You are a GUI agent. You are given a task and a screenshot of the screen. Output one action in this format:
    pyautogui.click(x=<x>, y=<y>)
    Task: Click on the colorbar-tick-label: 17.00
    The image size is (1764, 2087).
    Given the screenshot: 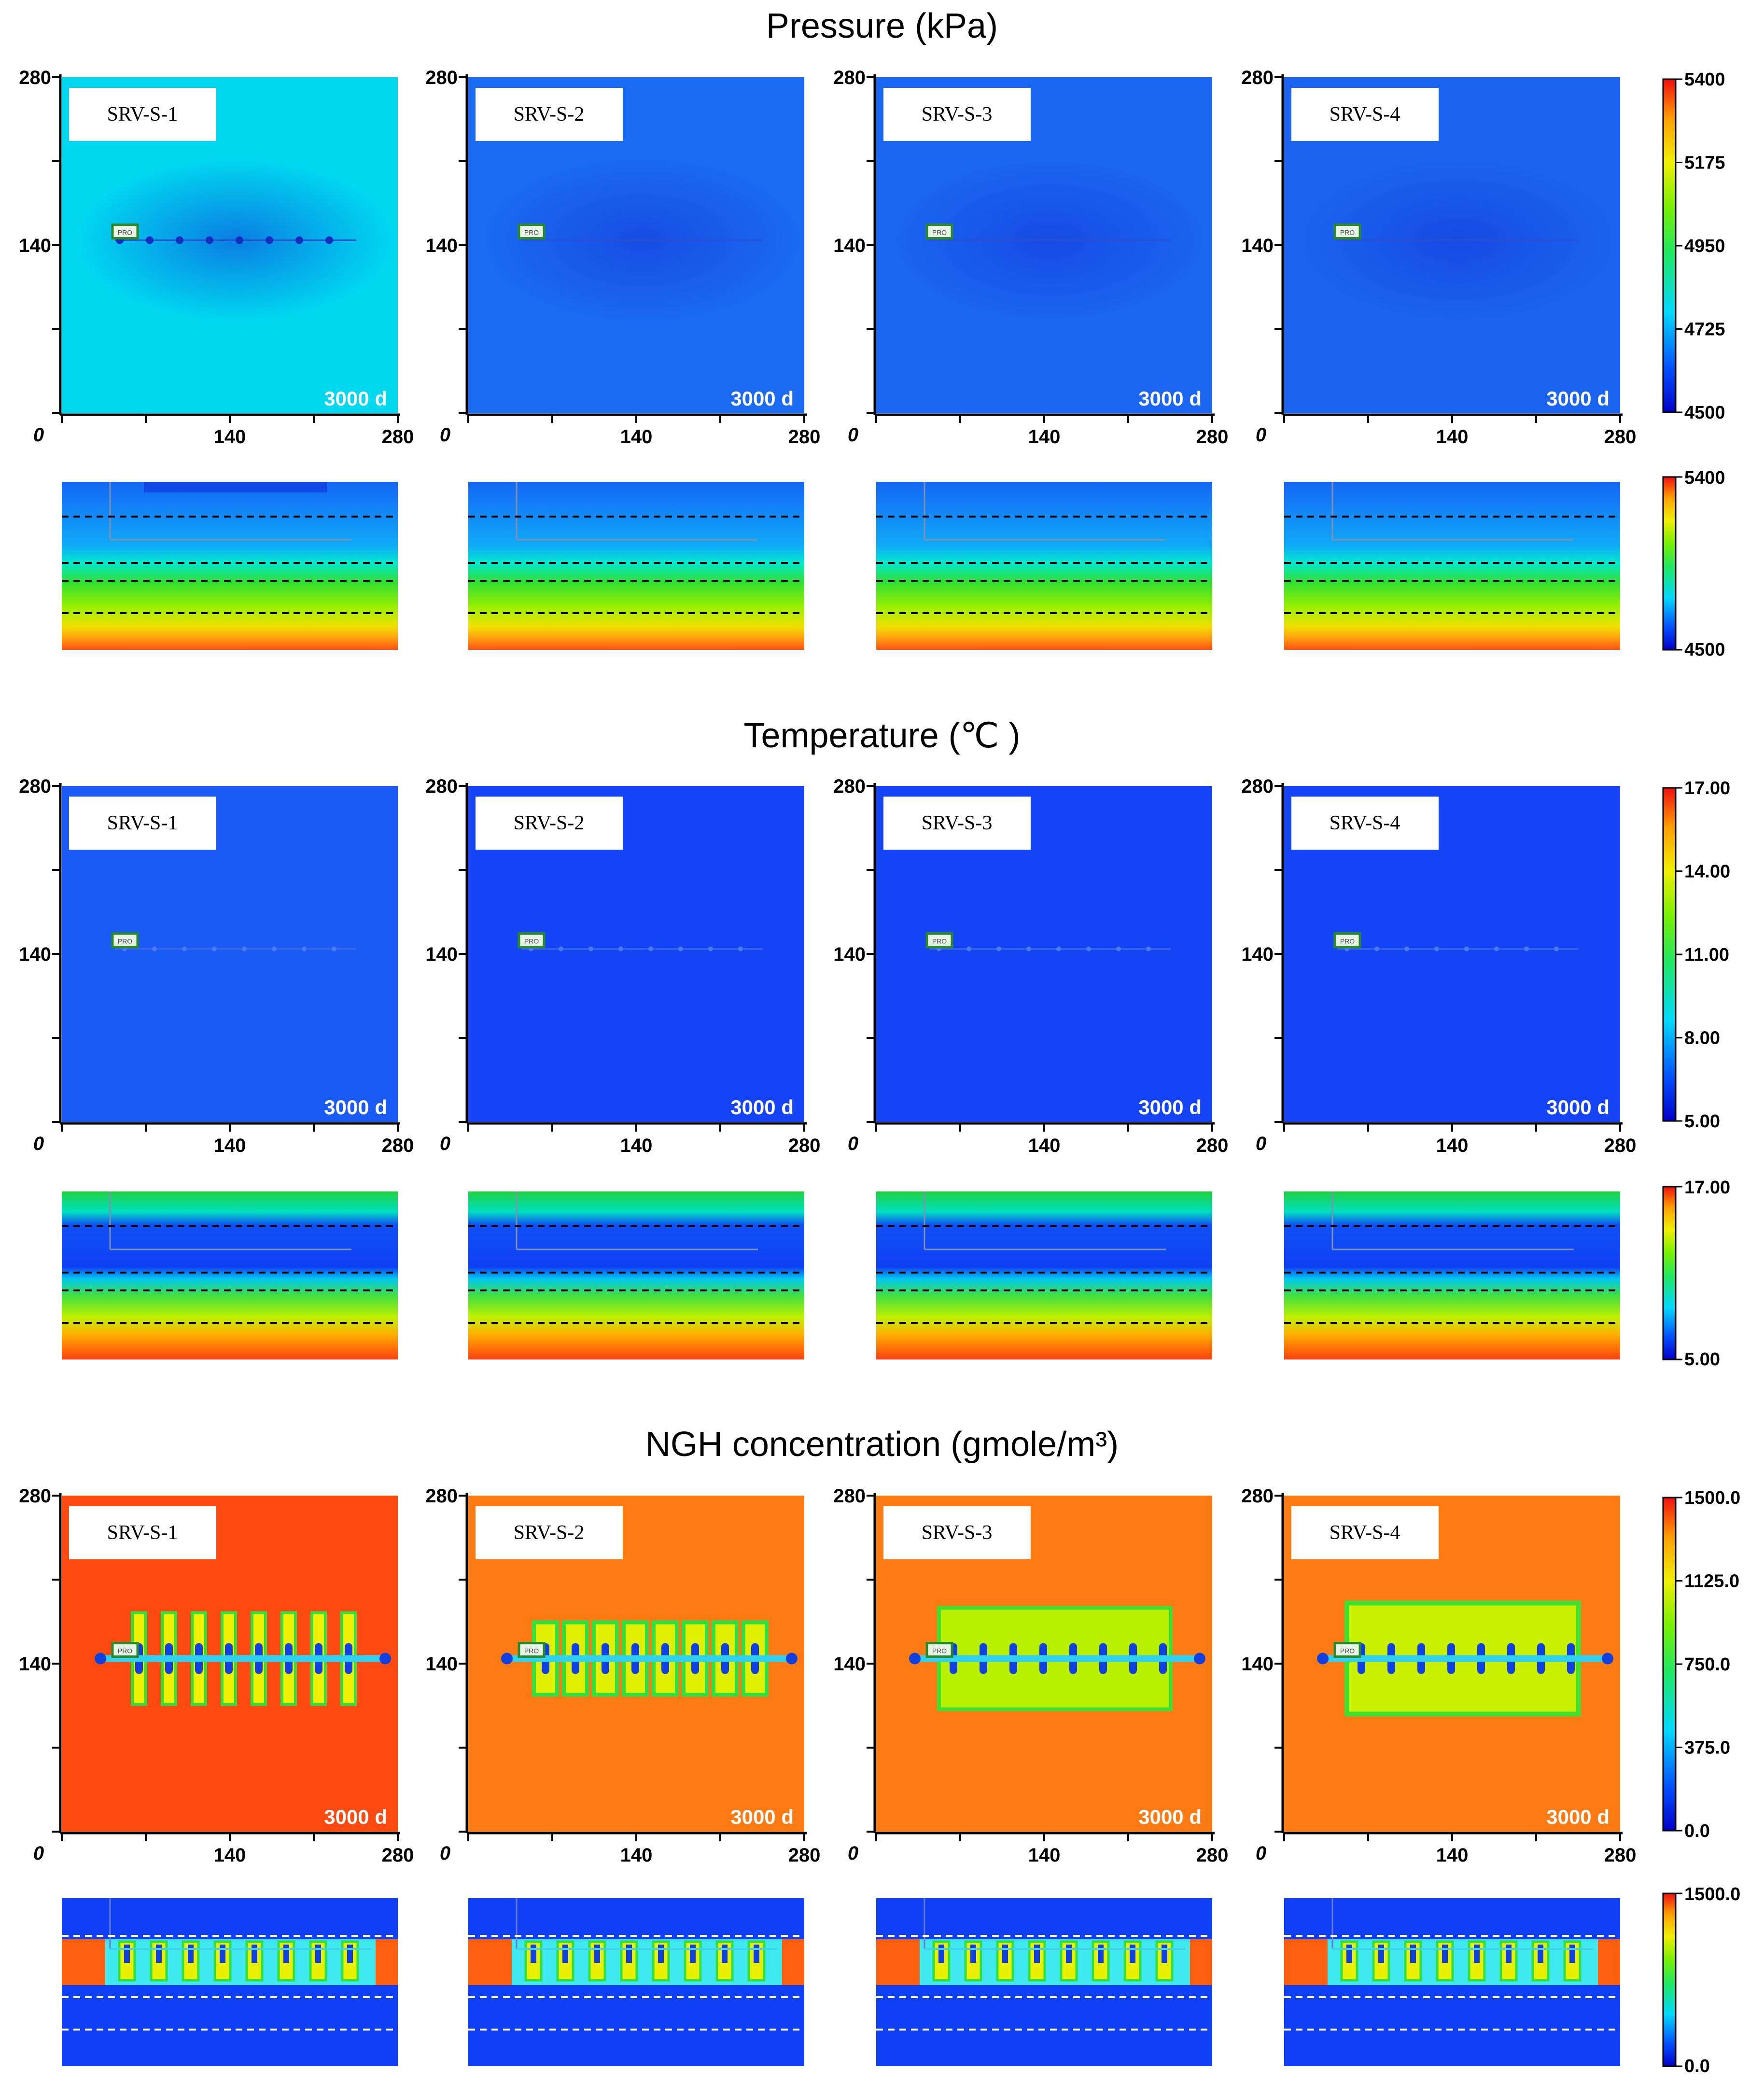 What is the action you would take?
    pyautogui.click(x=1707, y=1187)
    